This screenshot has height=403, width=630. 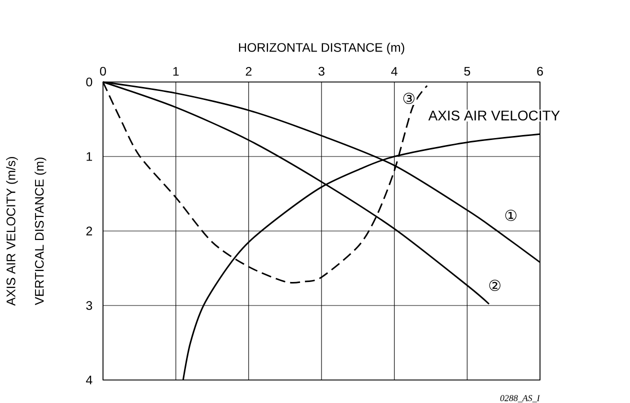 I want to click on x-tick-label: 6, so click(x=540, y=71).